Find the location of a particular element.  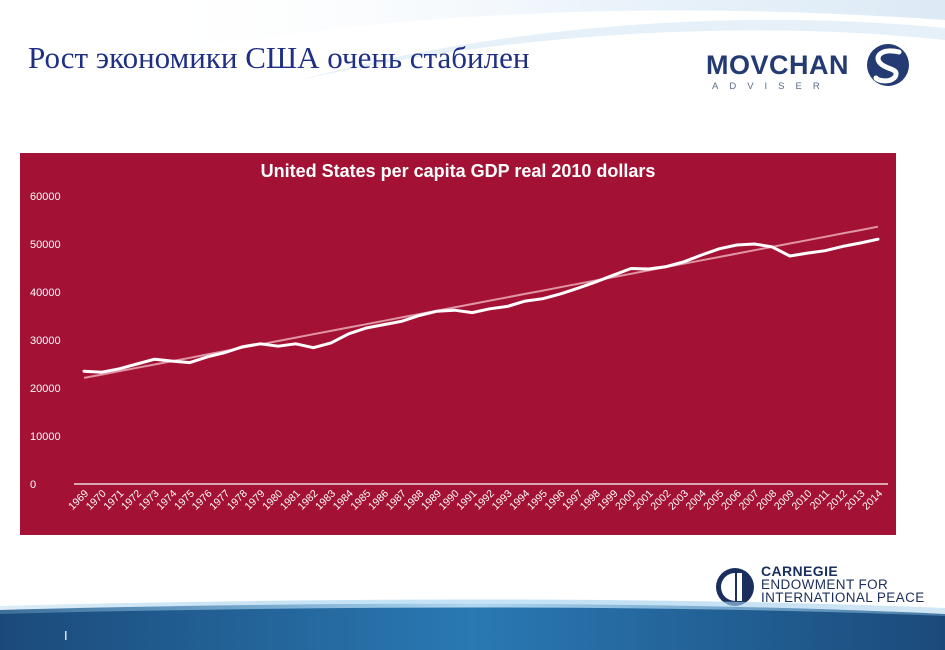

slide-title: Рост экономики США очень стабилен is located at coordinates (279, 57).